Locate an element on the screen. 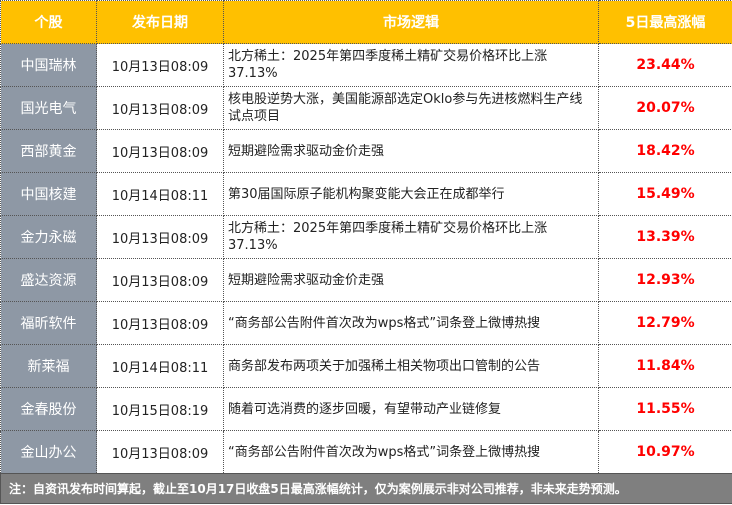  stock-name: 中国瑞林 is located at coordinates (48, 65).